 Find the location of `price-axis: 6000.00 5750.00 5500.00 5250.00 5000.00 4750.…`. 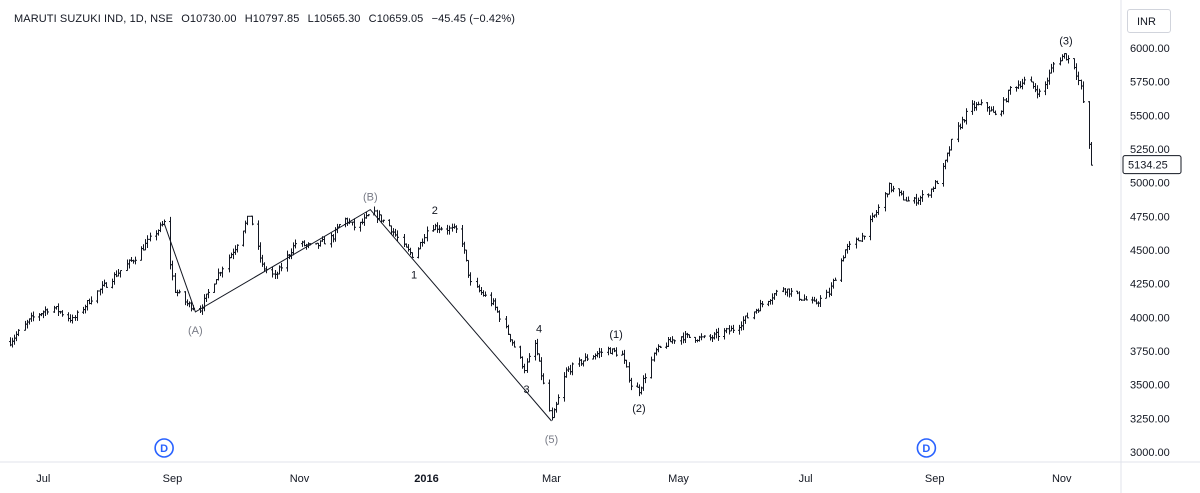

price-axis: 6000.00 5750.00 5500.00 5250.00 5000.00 4750.… is located at coordinates (1145, 246).